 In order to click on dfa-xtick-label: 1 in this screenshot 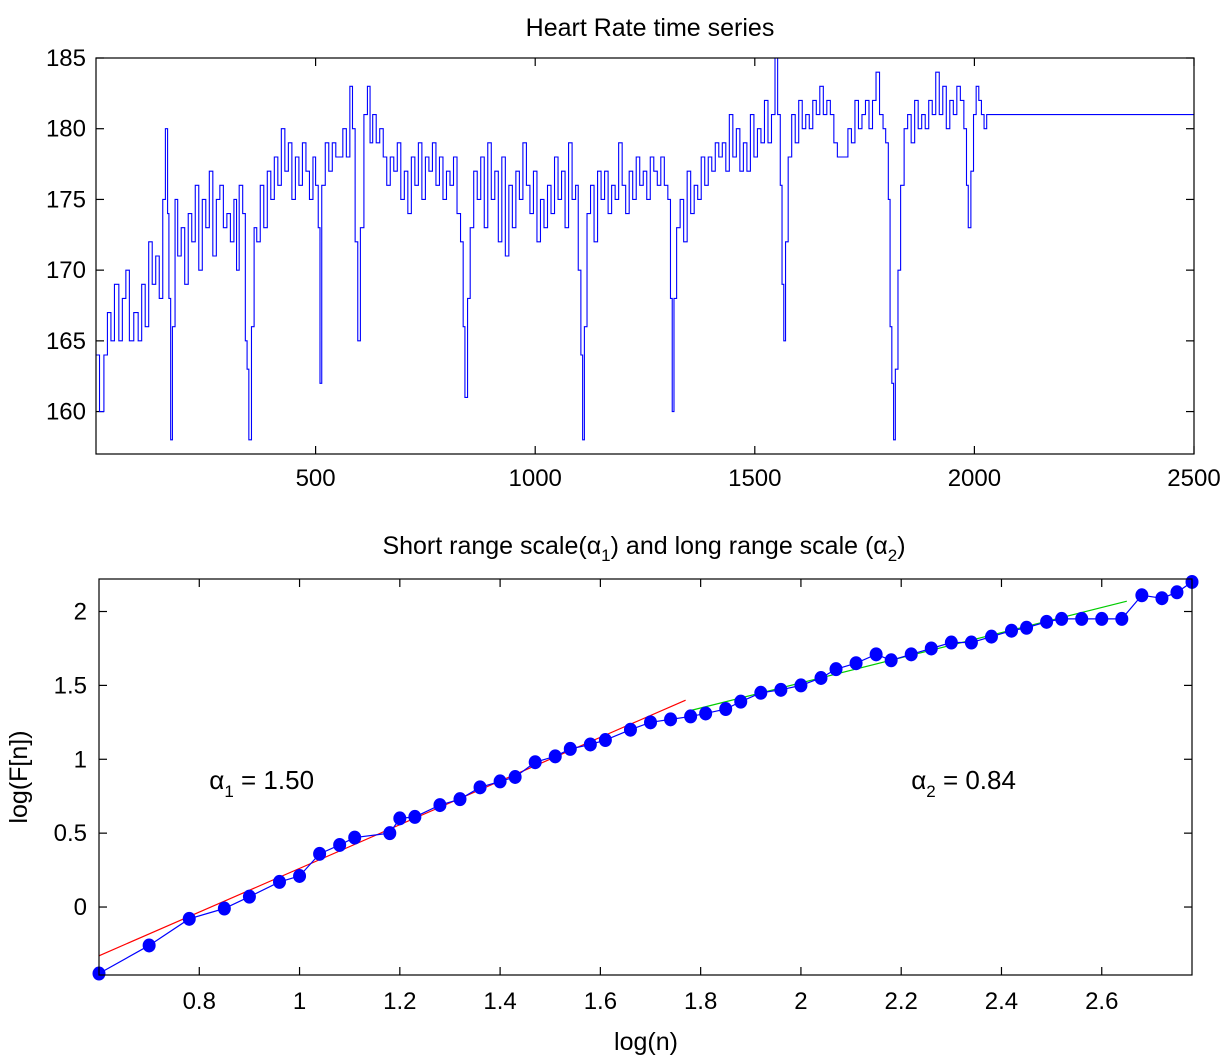, I will do `click(299, 1001)`.